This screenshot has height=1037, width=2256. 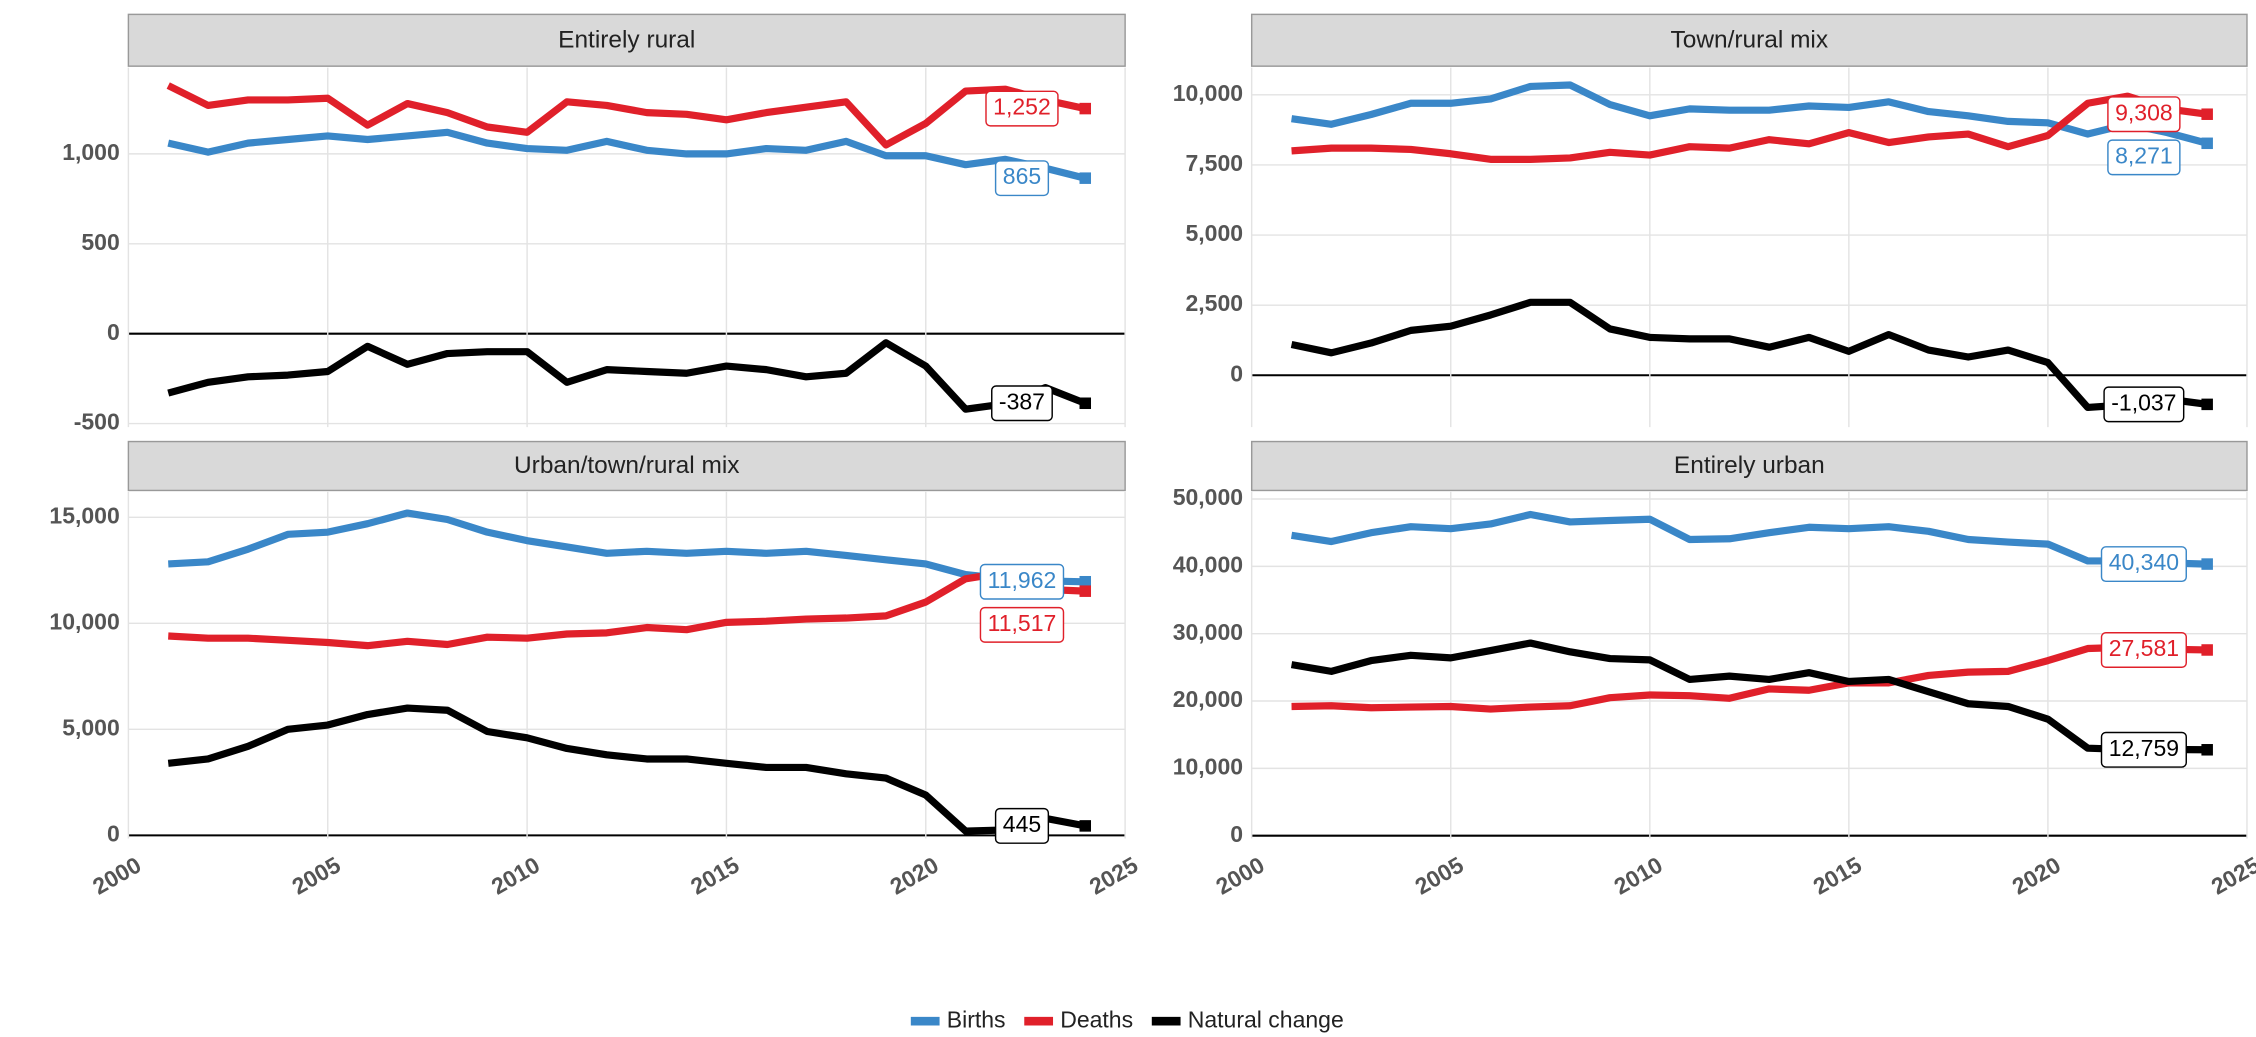 I want to click on value-label-text: 40,340, so click(x=2144, y=562).